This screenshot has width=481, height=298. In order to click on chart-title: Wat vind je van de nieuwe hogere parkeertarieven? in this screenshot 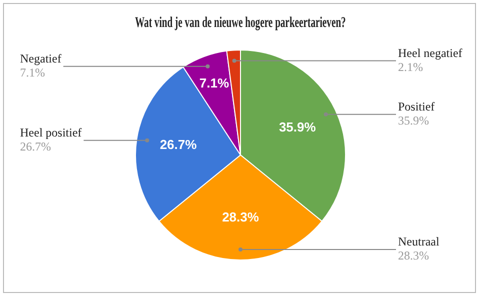, I will do `click(240, 22)`.